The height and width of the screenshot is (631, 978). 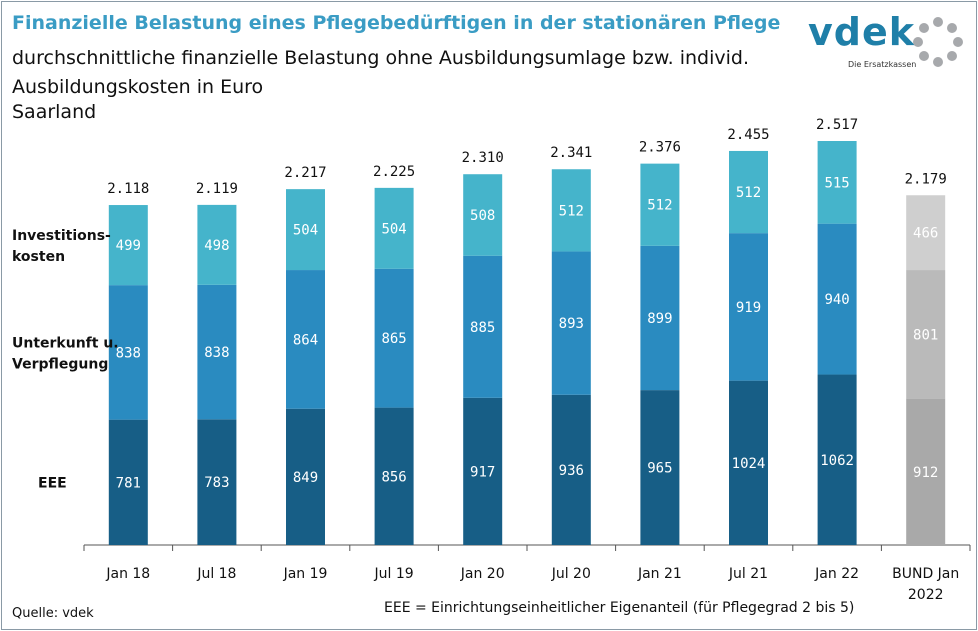 I want to click on series-label: Verpflegung, so click(x=60, y=364).